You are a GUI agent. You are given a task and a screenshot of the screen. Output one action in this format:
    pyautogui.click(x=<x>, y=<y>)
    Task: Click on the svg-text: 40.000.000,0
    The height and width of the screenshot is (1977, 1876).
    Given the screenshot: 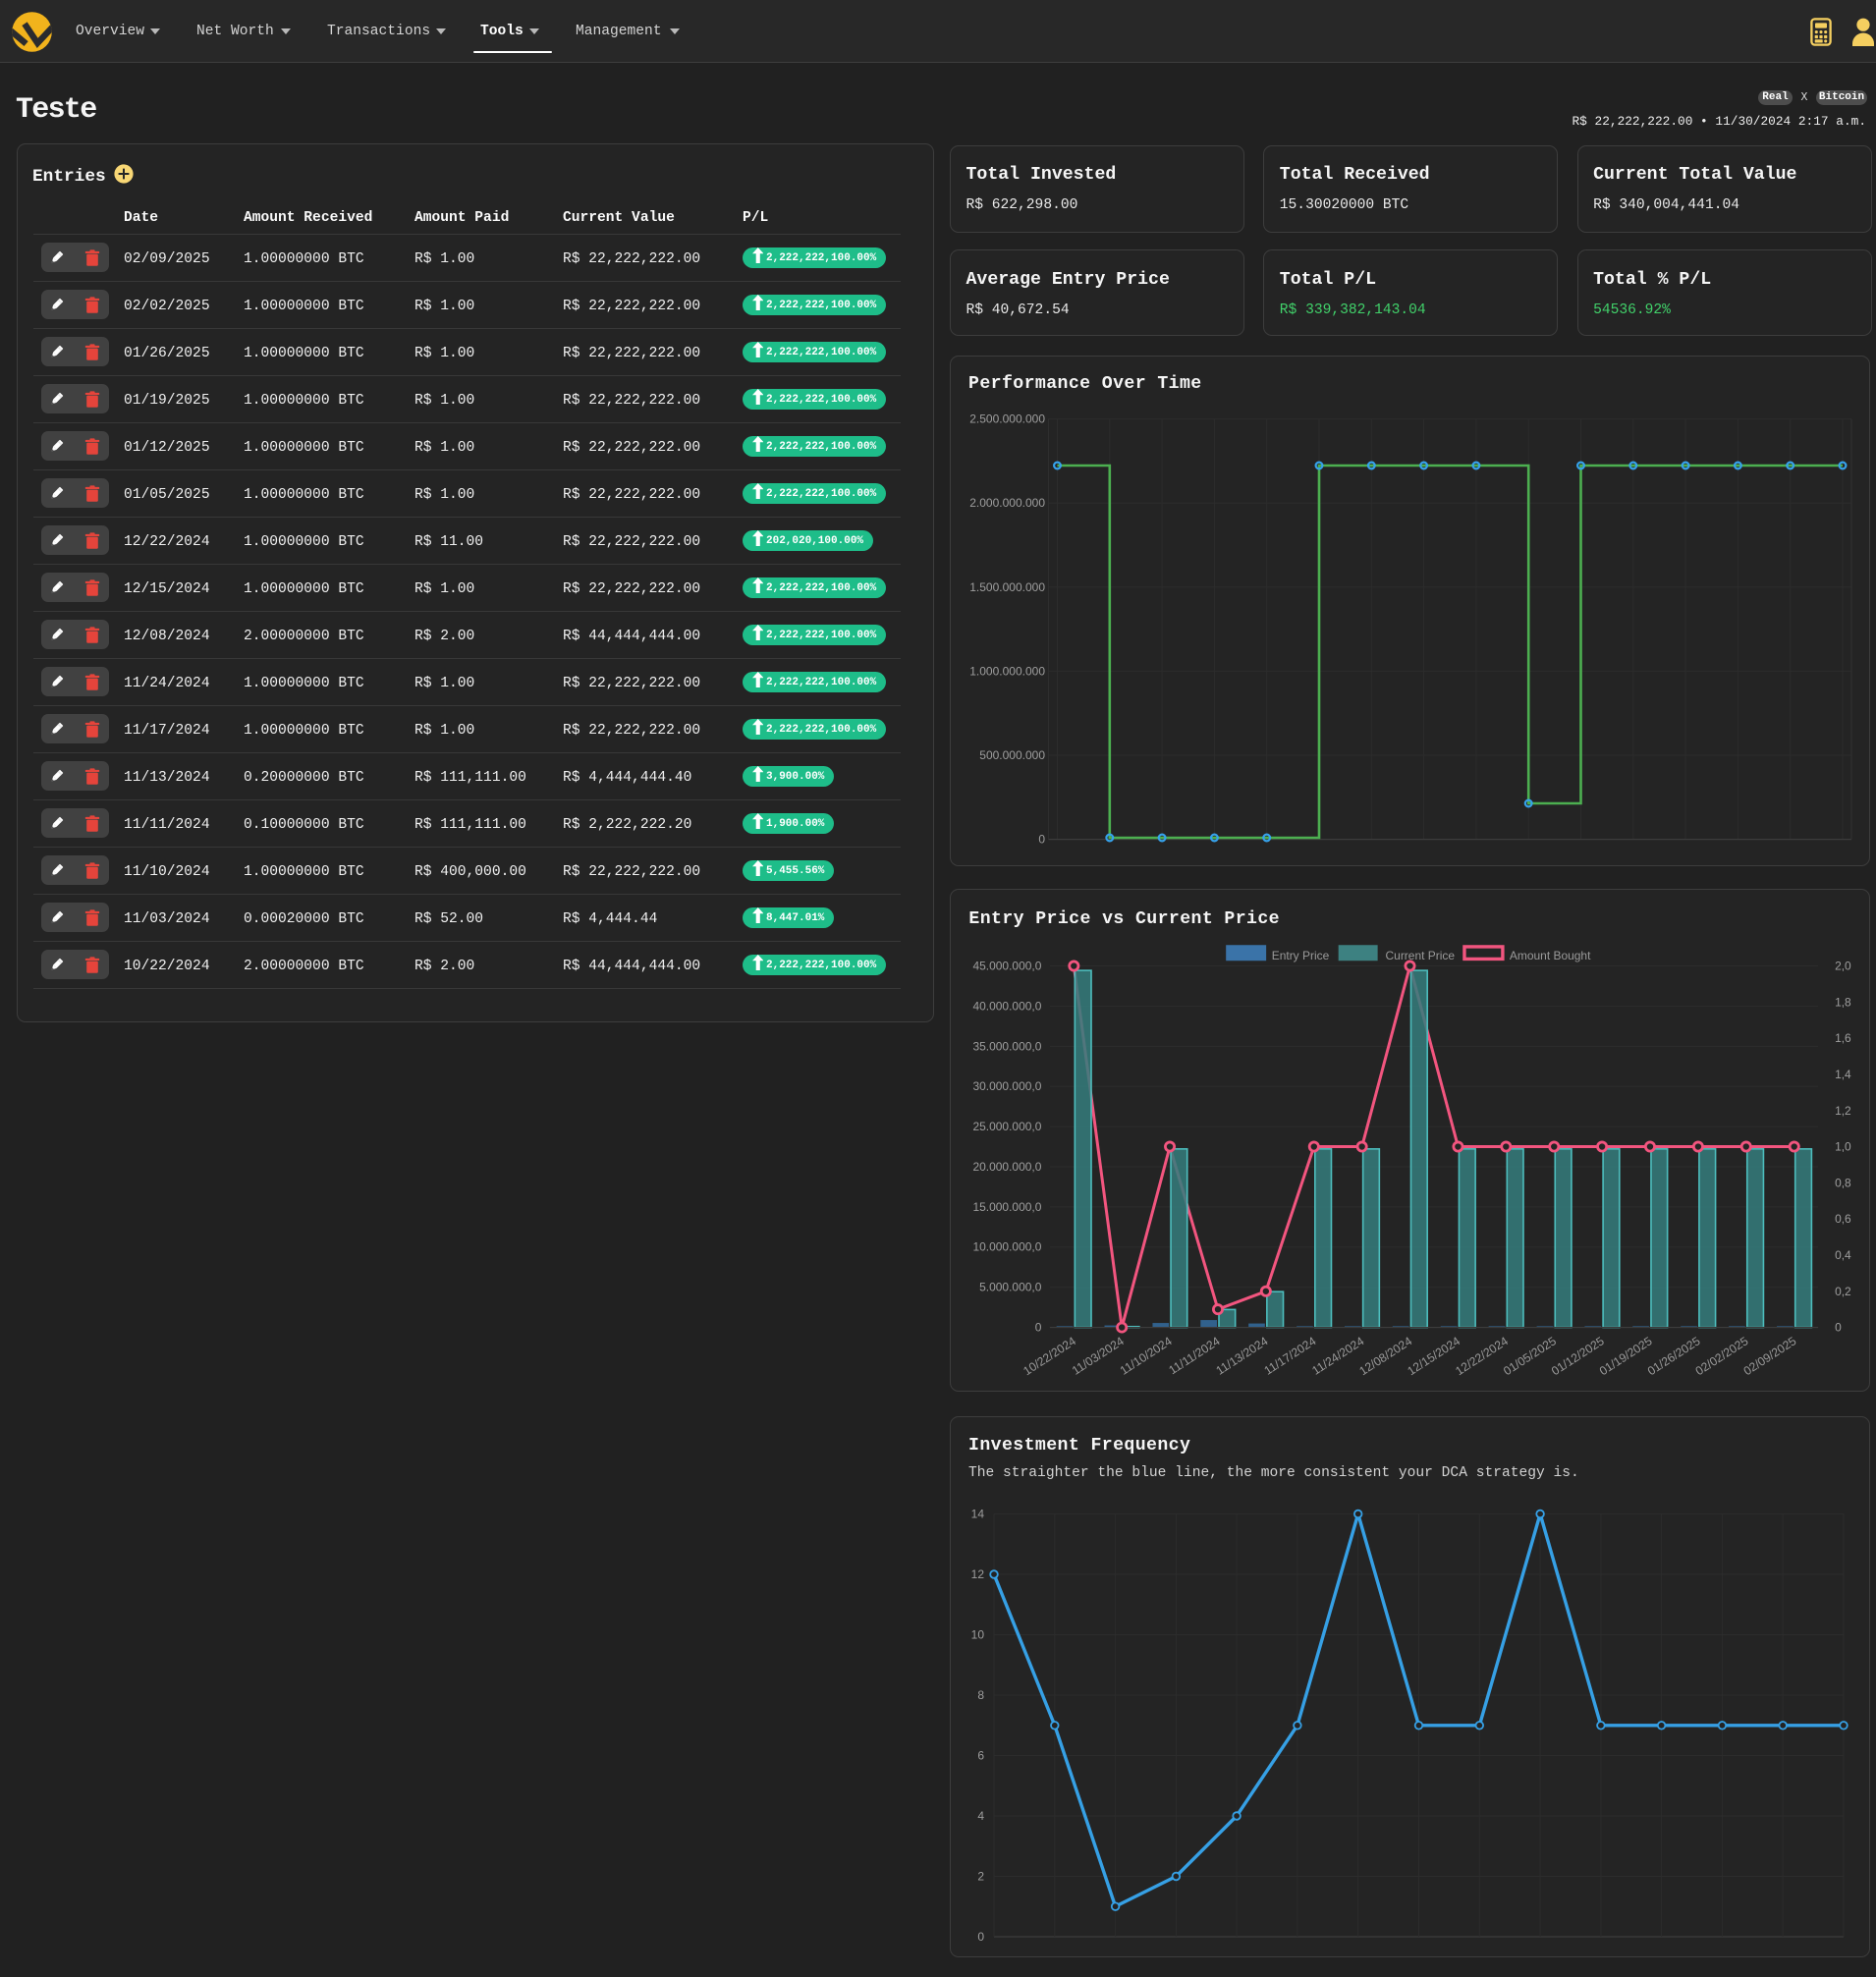 What is the action you would take?
    pyautogui.click(x=1006, y=1006)
    